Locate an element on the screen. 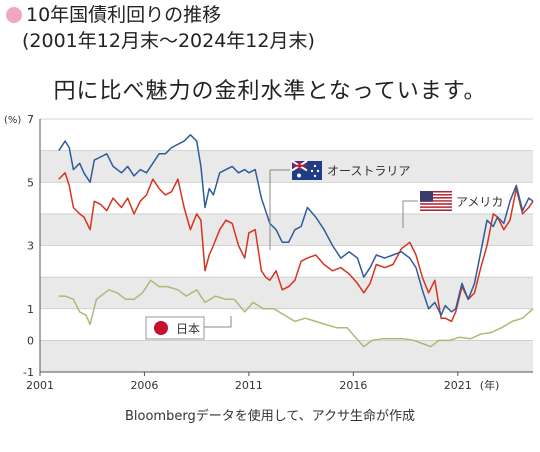 This screenshot has height=452, width=540. legend-label: 日本 is located at coordinates (188, 329).